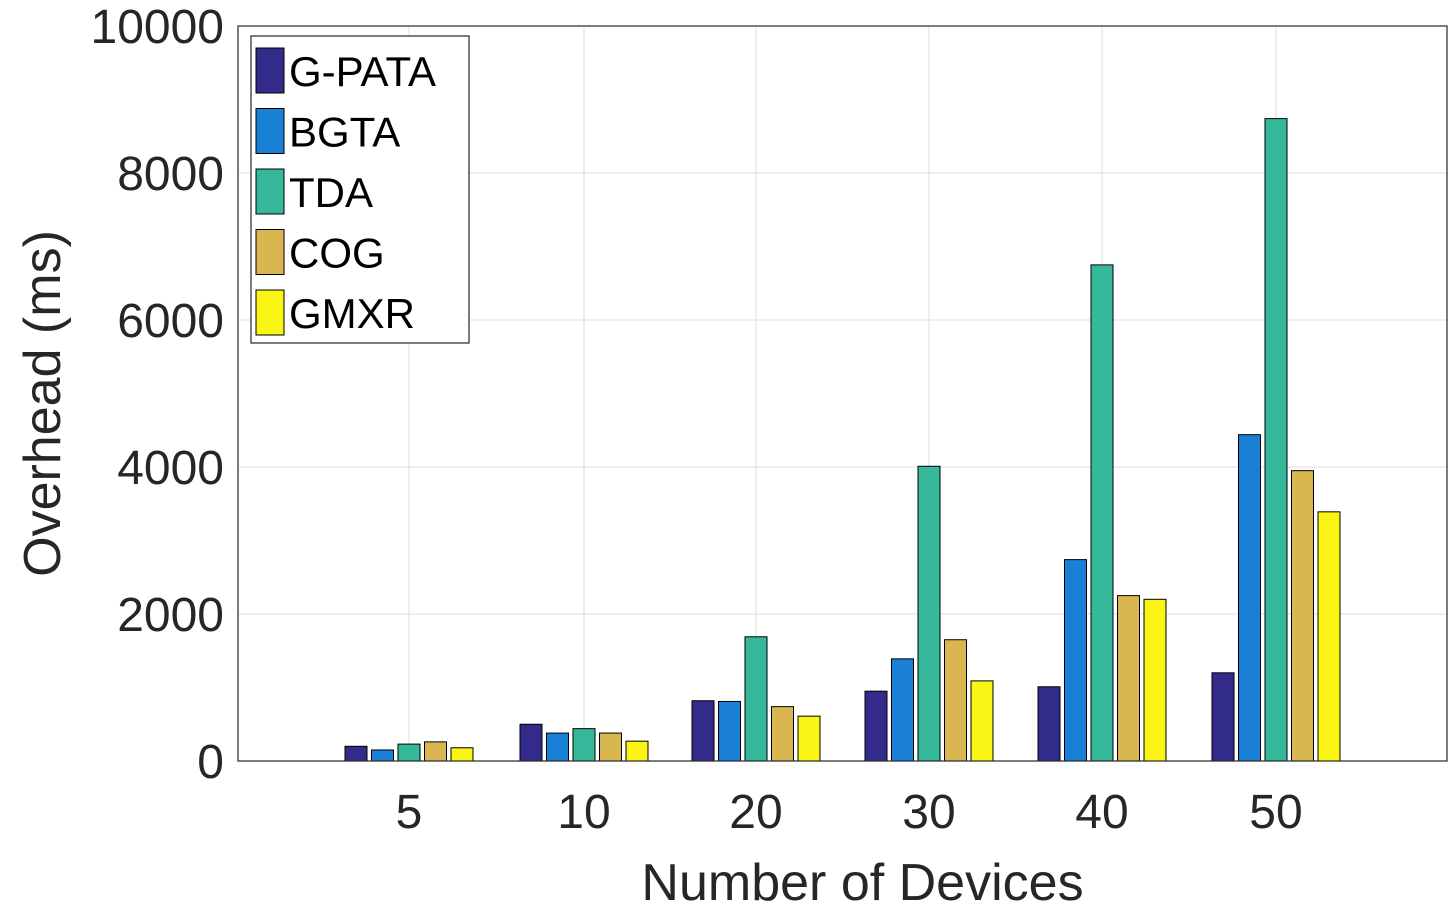  What do you see at coordinates (583, 812) in the screenshot?
I see `x-tick-label: 10` at bounding box center [583, 812].